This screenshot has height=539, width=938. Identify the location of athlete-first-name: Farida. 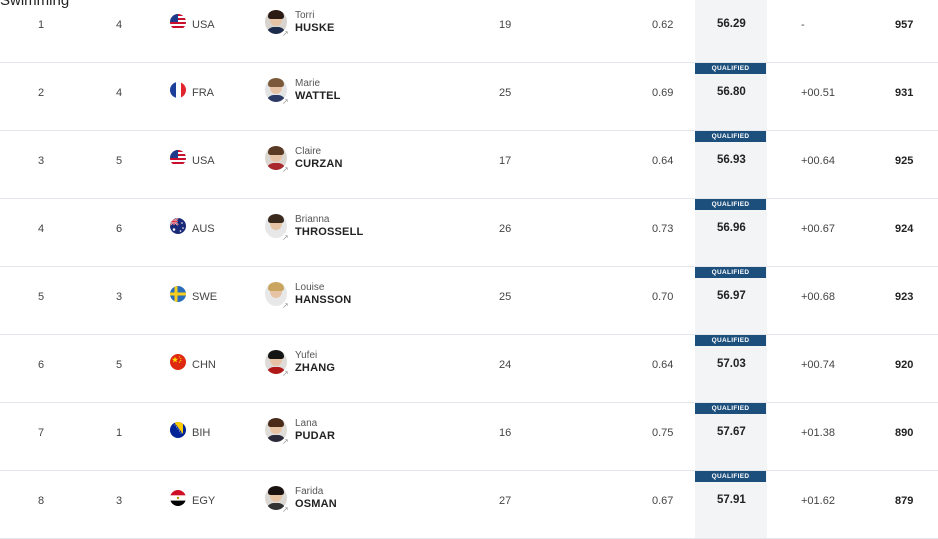
(309, 491).